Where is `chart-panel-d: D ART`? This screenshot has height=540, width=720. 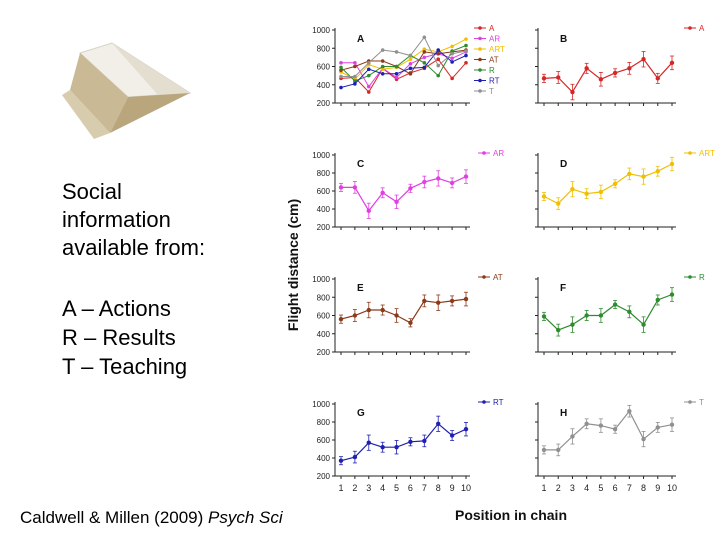 chart-panel-d: D ART is located at coordinates (625, 189).